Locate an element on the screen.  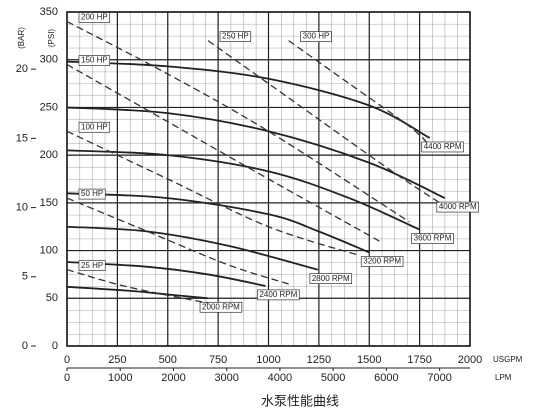
y-tick-label: 200 is located at coordinates (49, 155).